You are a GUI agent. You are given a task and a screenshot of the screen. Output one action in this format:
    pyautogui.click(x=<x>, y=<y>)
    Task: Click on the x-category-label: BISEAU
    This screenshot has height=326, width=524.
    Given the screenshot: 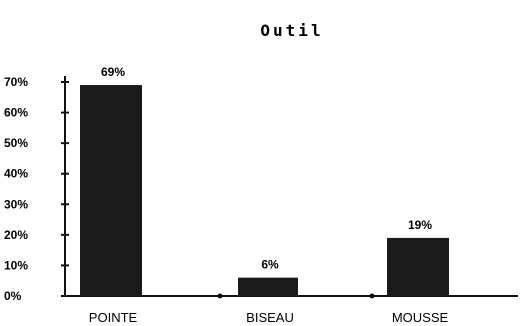 What is the action you would take?
    pyautogui.click(x=270, y=317)
    